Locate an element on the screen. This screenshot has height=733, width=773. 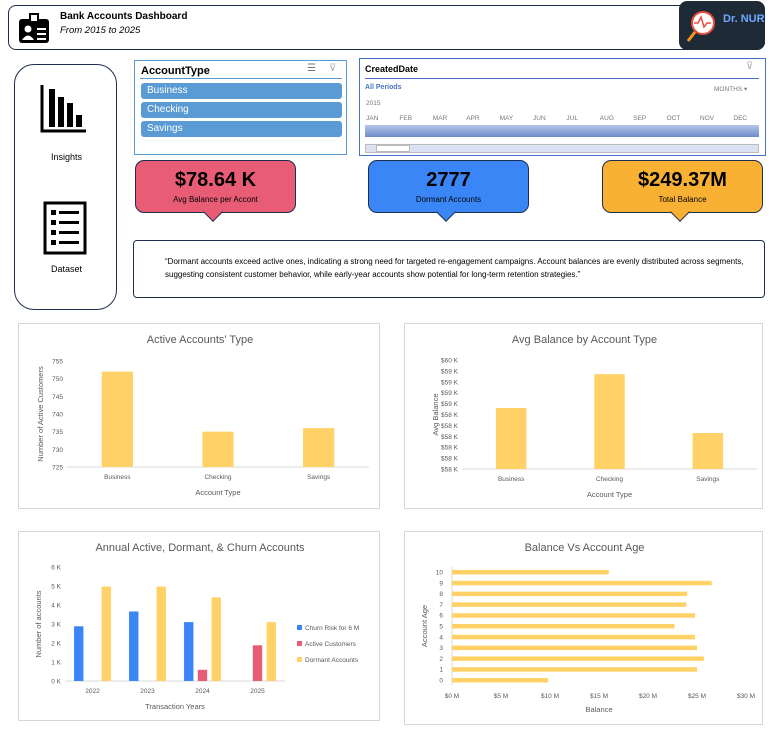
kpi-value: 2777 is located at coordinates (448, 180).